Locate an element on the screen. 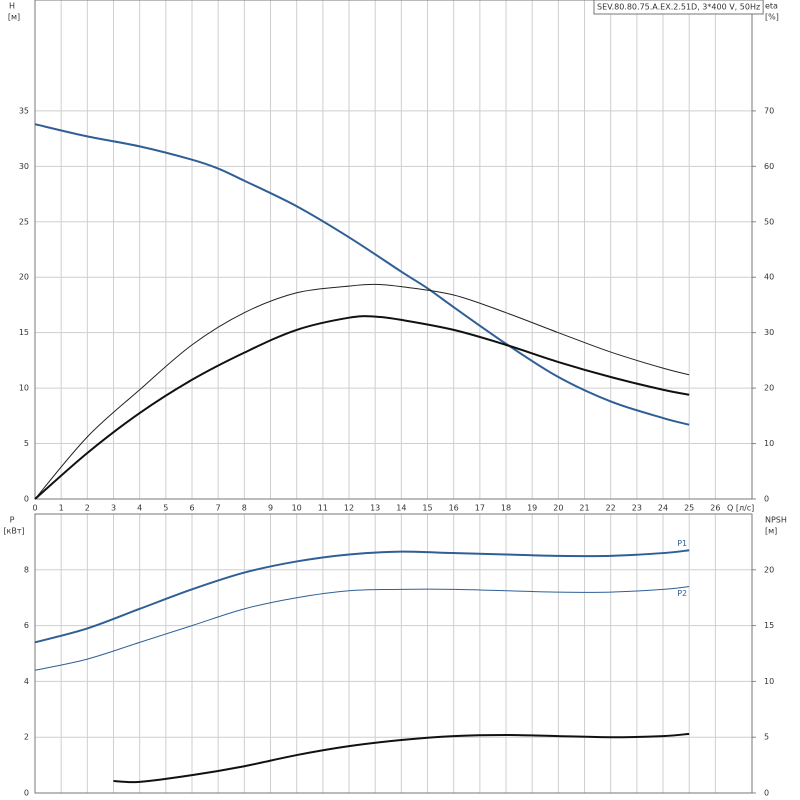 The height and width of the screenshot is (800, 800). y2-axis-unit: [м] is located at coordinates (771, 531).